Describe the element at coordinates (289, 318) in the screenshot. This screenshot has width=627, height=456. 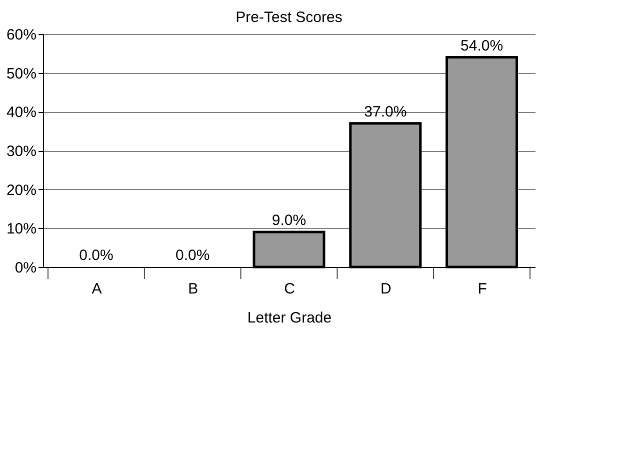
I see `x-axis-title: Letter Grade` at that location.